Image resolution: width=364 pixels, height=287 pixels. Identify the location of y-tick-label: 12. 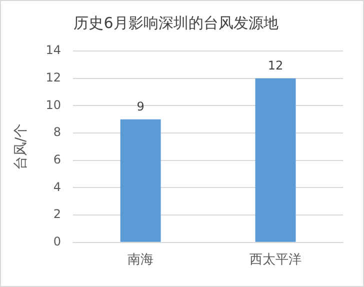
(54, 77).